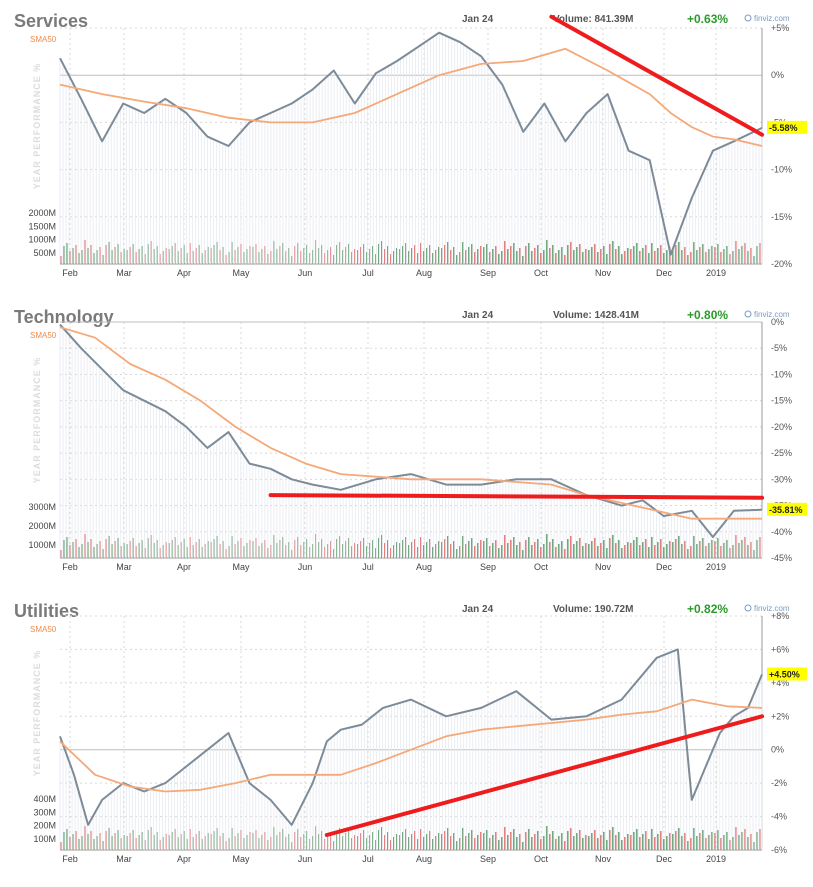  I want to click on y-tick-label: -45%, so click(781, 558).